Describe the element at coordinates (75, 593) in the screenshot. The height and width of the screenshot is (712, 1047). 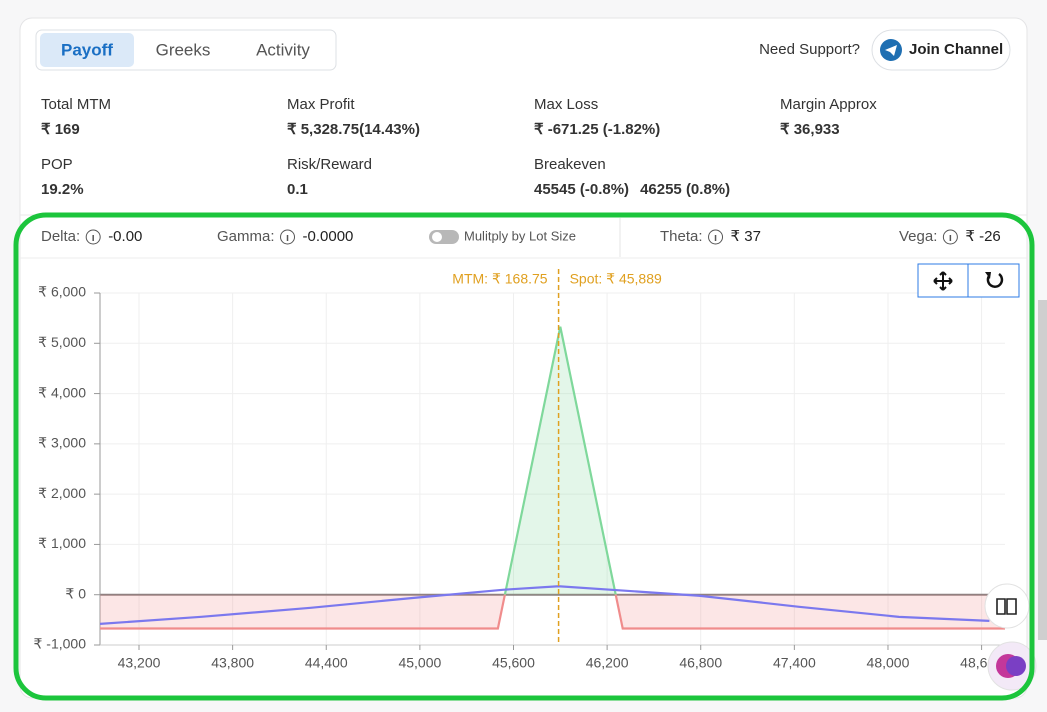
I see `y-tick-label: ₹ 0` at that location.